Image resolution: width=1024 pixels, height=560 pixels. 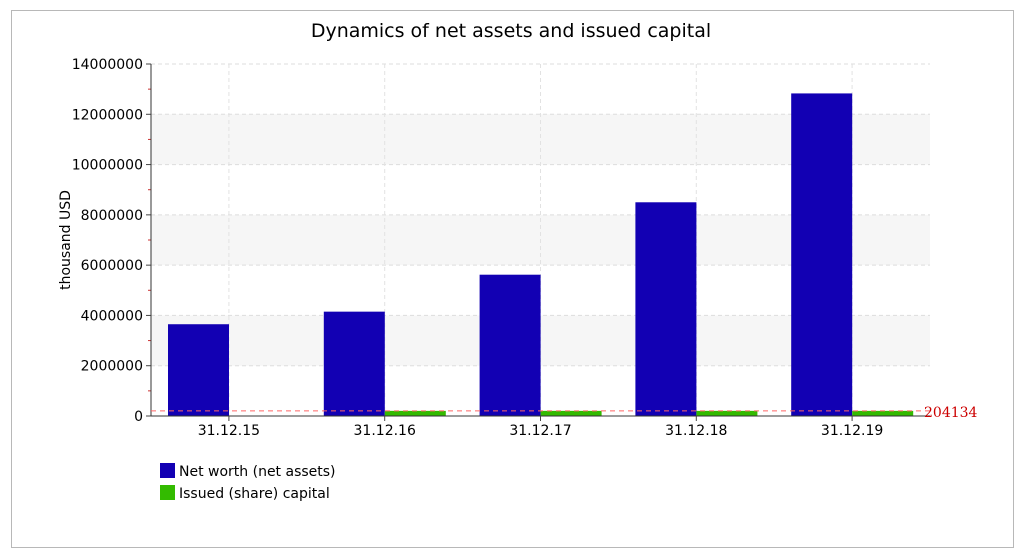 What do you see at coordinates (112, 316) in the screenshot?
I see `y-tick-label: 4000000` at bounding box center [112, 316].